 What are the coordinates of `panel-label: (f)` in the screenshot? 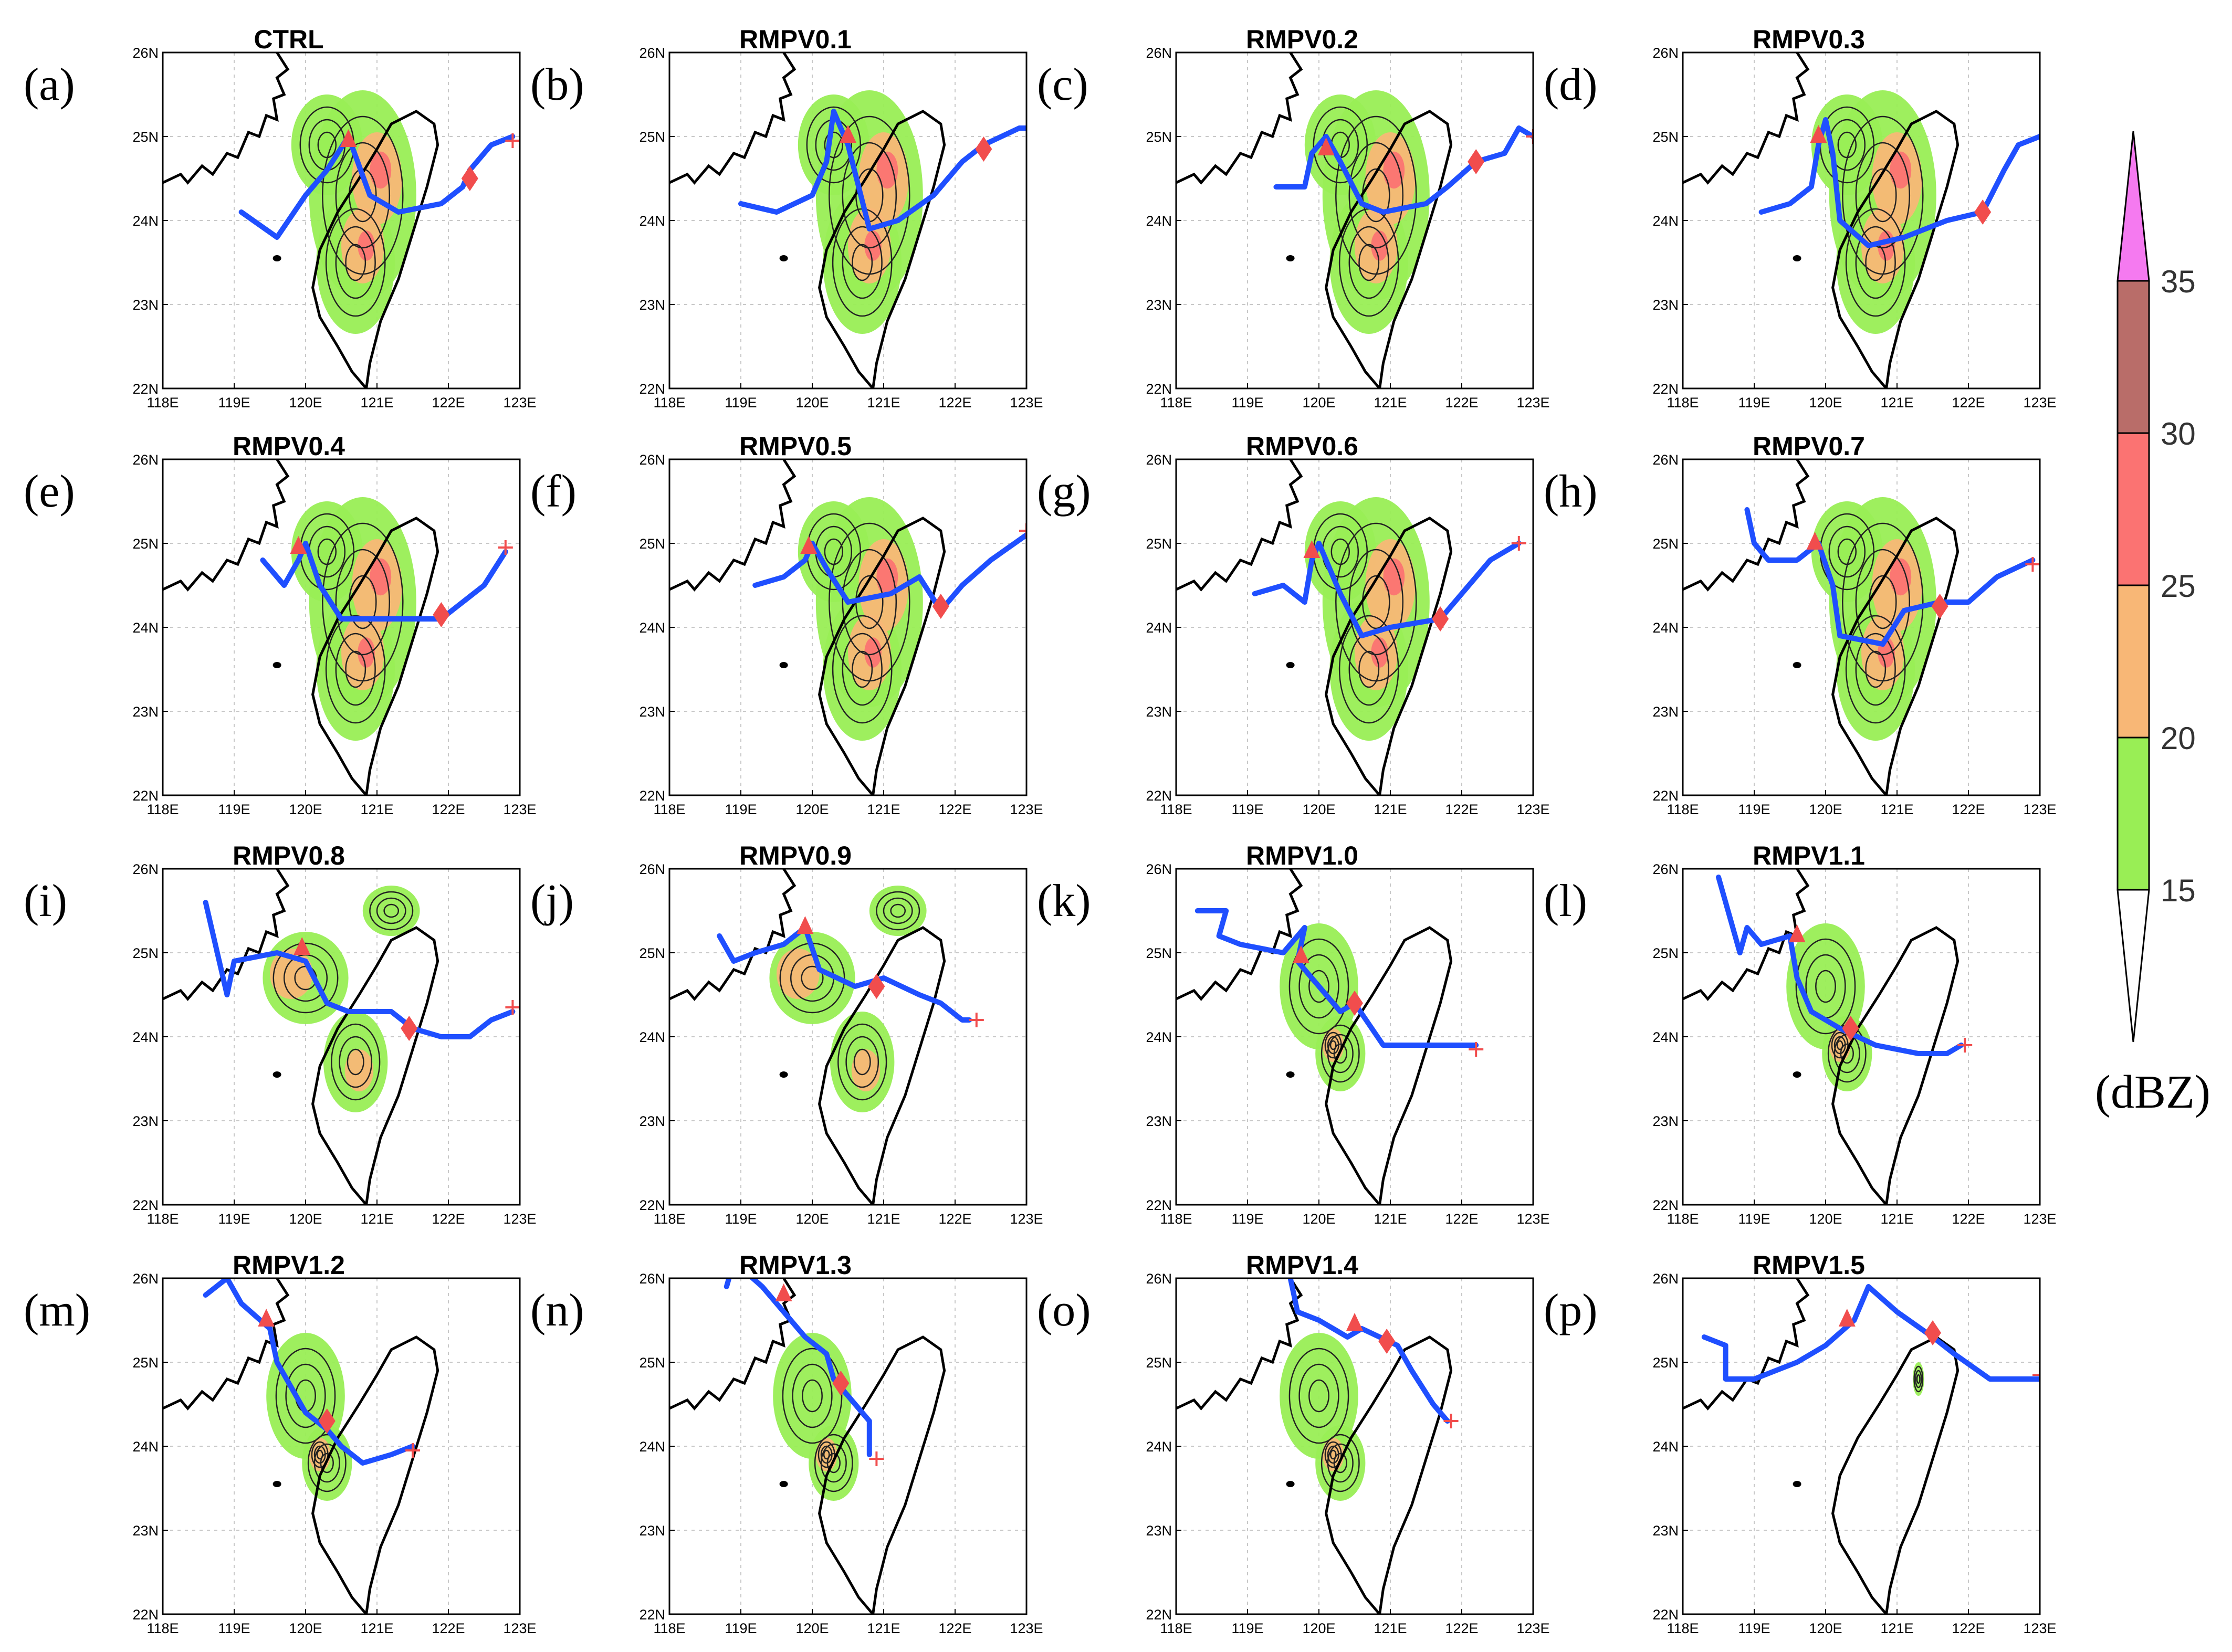 It's located at (553, 492).